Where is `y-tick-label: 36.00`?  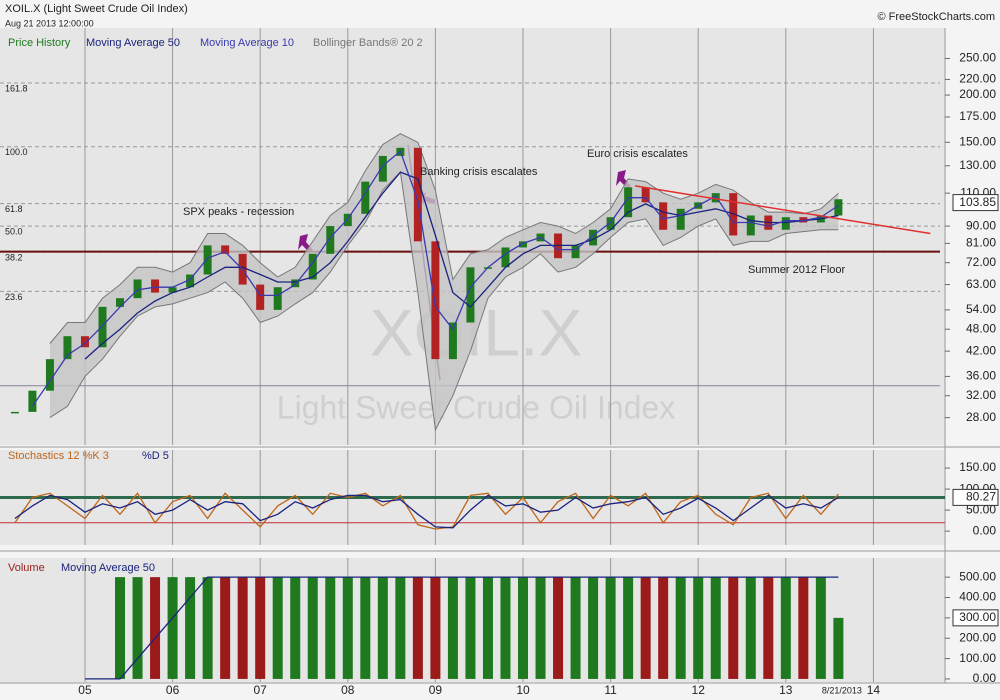
y-tick-label: 36.00 is located at coordinates (981, 376).